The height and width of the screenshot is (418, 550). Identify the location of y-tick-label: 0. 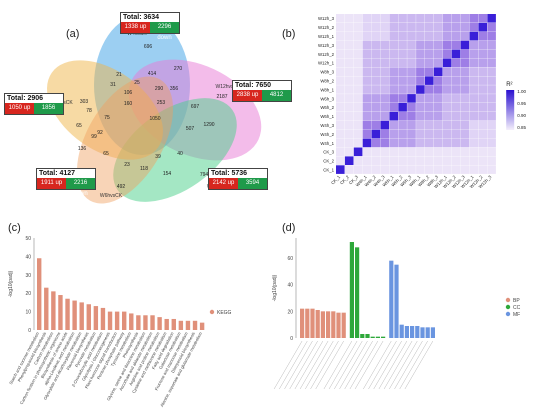
(291, 339).